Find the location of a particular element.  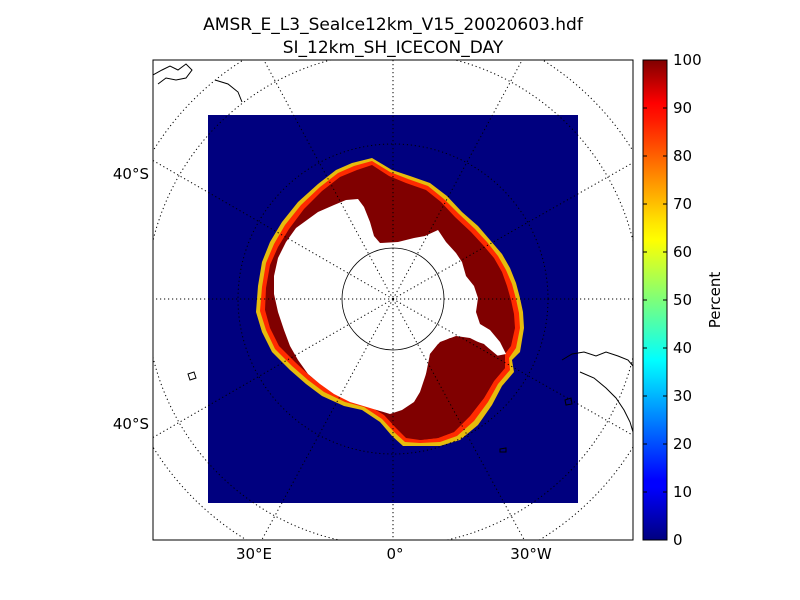

parallel-label-lower: 40°S is located at coordinates (131, 424).